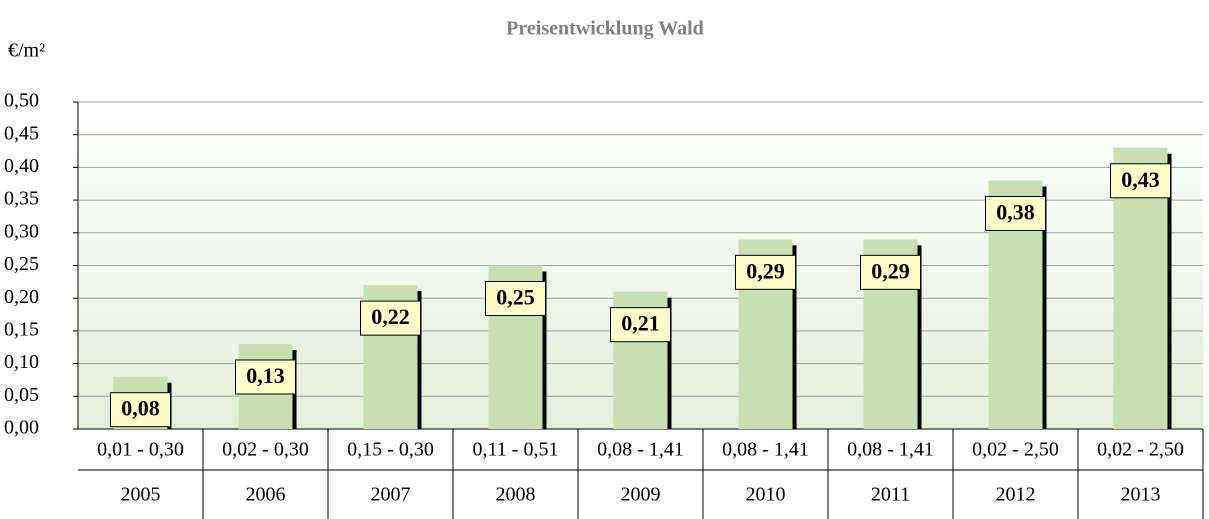  I want to click on y-tick-label: 0,40, so click(21, 166).